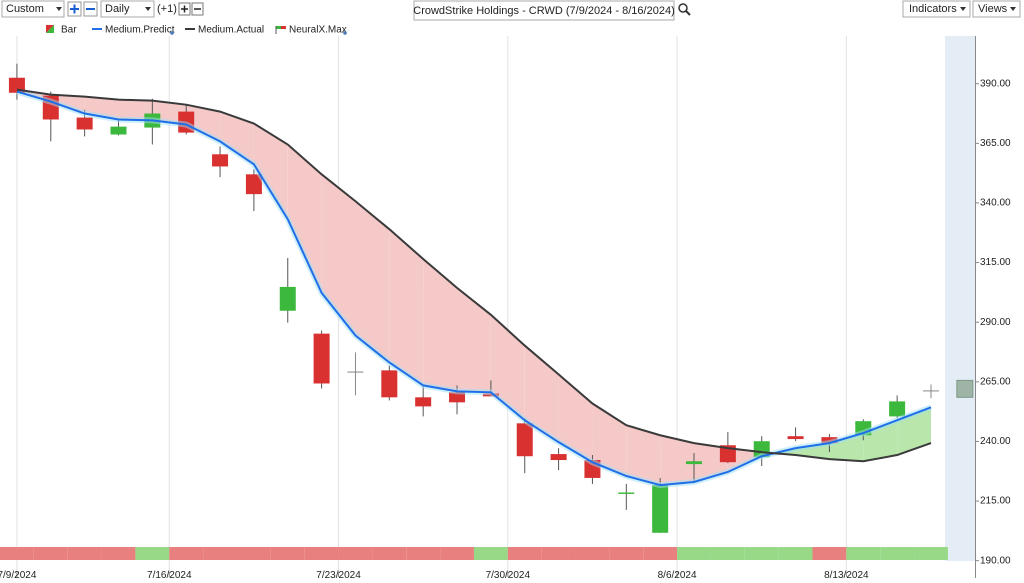 The width and height of the screenshot is (1024, 583). Describe the element at coordinates (995, 83) in the screenshot. I see `y-tick-label: 390.00` at that location.